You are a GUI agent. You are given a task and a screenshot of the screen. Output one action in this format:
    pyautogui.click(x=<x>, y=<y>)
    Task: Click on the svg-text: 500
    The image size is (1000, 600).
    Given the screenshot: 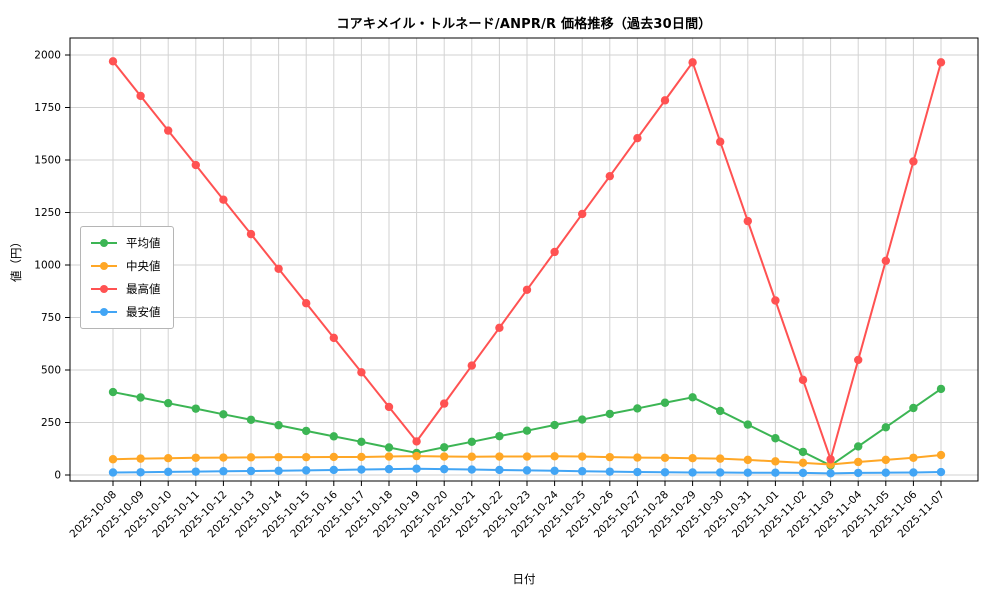 What is the action you would take?
    pyautogui.click(x=51, y=371)
    